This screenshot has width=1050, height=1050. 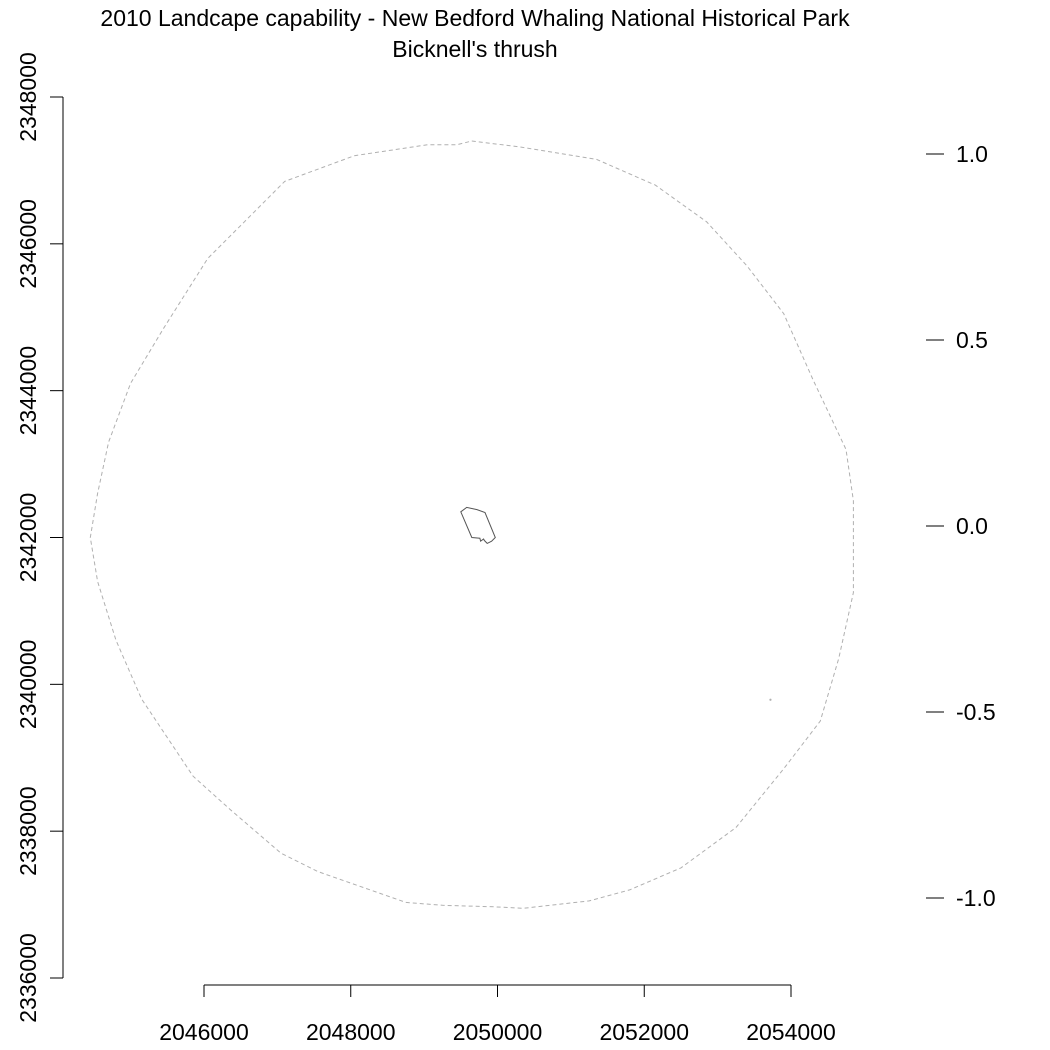 I want to click on y-tick-label: 2342000, so click(x=28, y=538).